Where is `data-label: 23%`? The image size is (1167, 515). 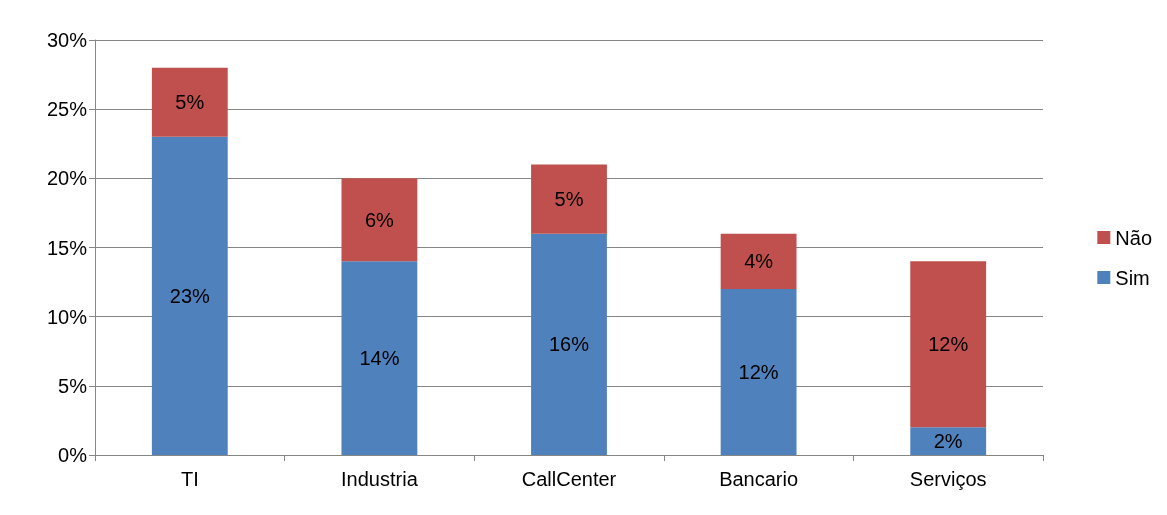 data-label: 23% is located at coordinates (190, 295).